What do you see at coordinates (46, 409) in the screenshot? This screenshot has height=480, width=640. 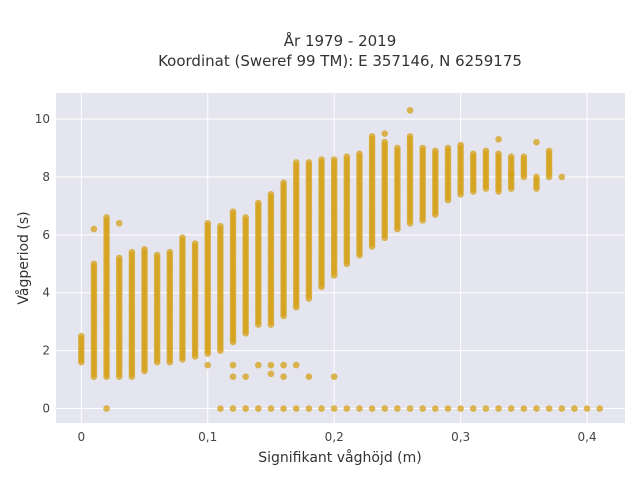 I see `y-tick-label: 0` at bounding box center [46, 409].